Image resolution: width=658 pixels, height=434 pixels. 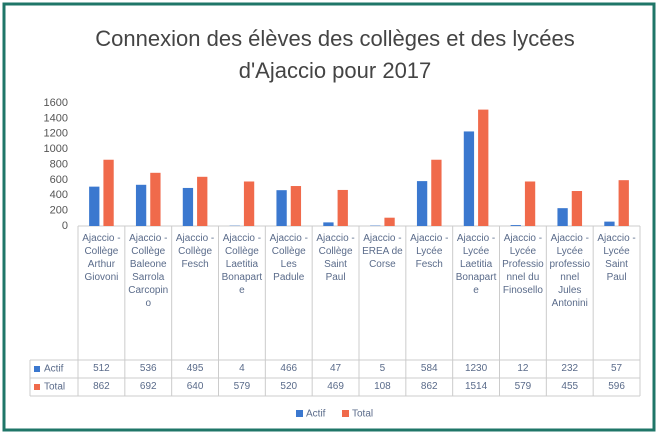 What do you see at coordinates (476, 368) in the screenshot?
I see `table-value: 1230` at bounding box center [476, 368].